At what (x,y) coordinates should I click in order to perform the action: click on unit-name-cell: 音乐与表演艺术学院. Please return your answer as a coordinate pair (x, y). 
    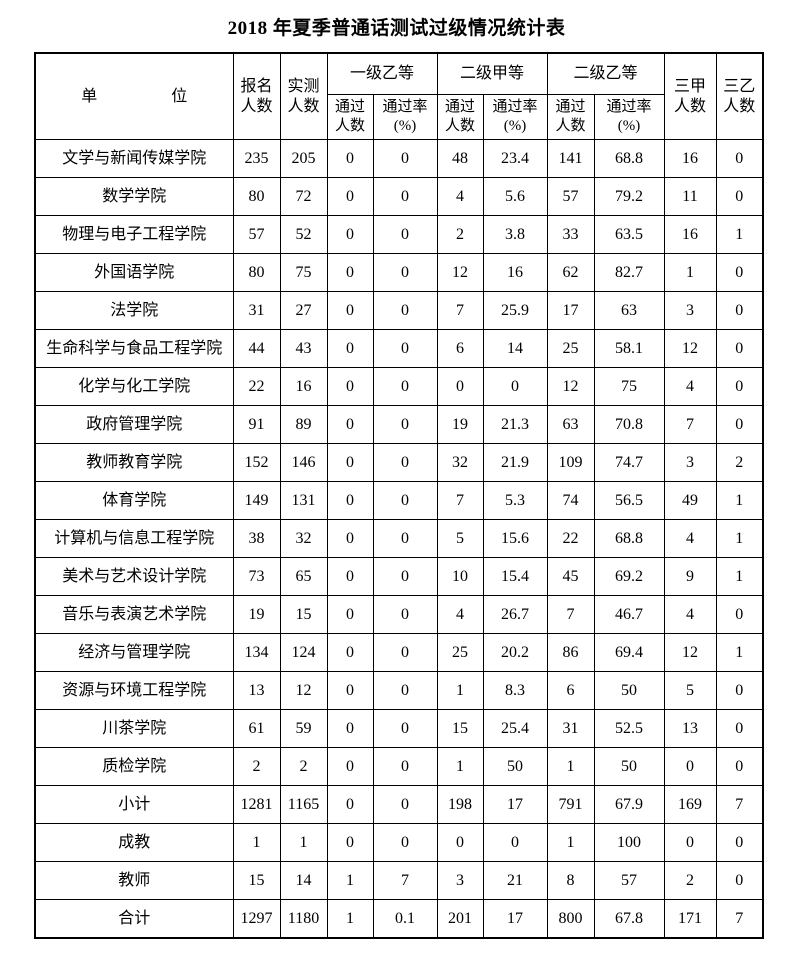
    Looking at the image, I should click on (134, 614).